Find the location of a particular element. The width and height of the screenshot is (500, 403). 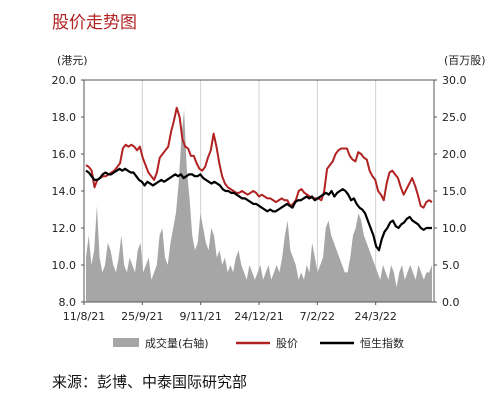

left-tick-label: 8.0 is located at coordinates (68, 302).